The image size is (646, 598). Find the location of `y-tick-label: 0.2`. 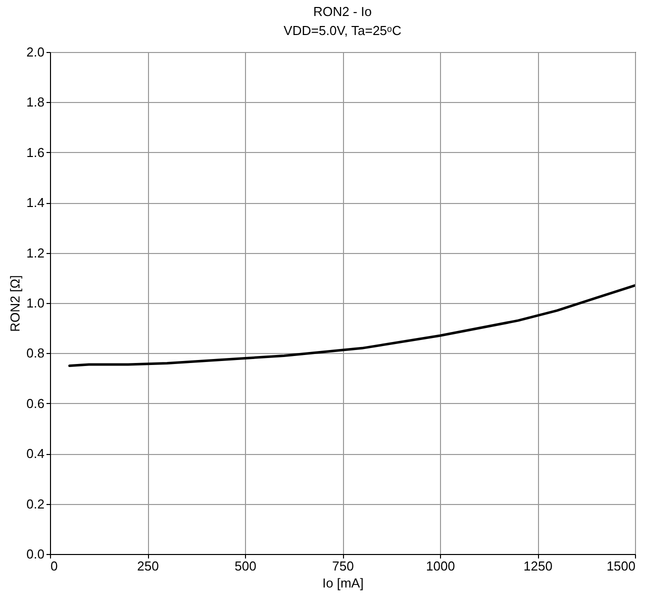

y-tick-label: 0.2 is located at coordinates (35, 504).